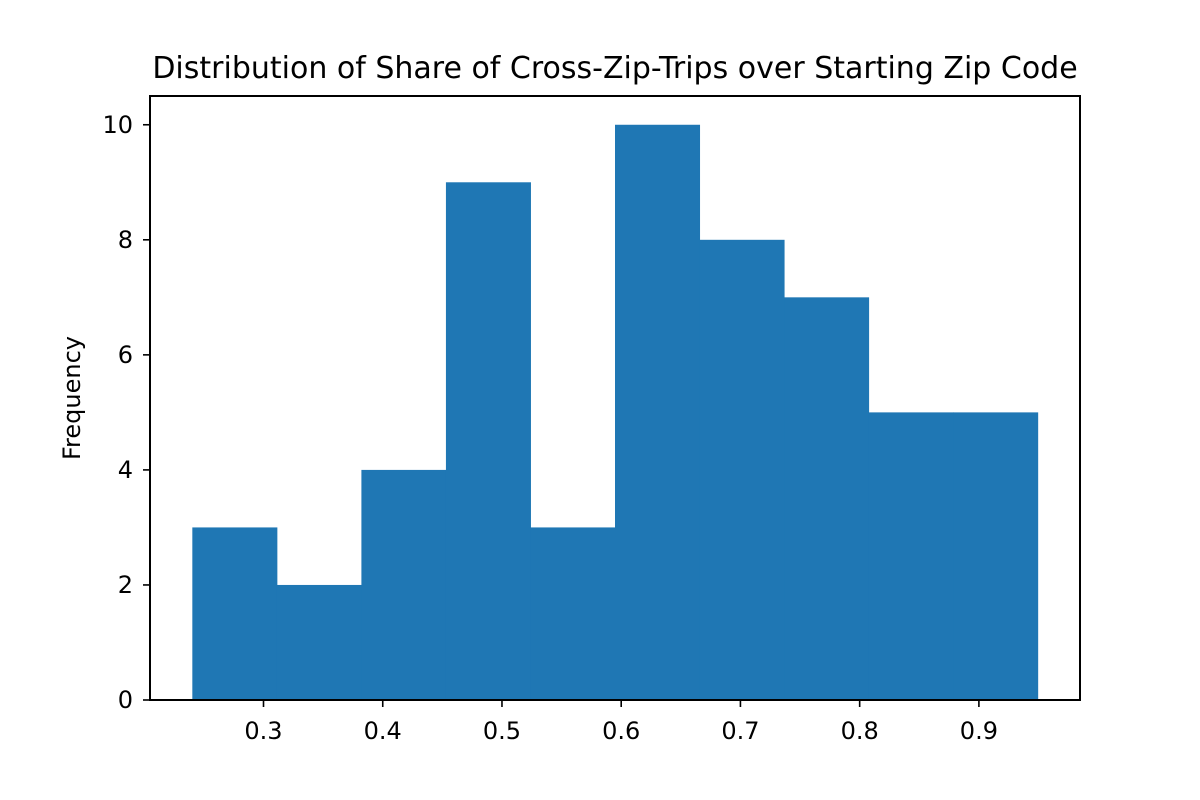  Describe the element at coordinates (125, 470) in the screenshot. I see `y-tick-label: 4` at that location.